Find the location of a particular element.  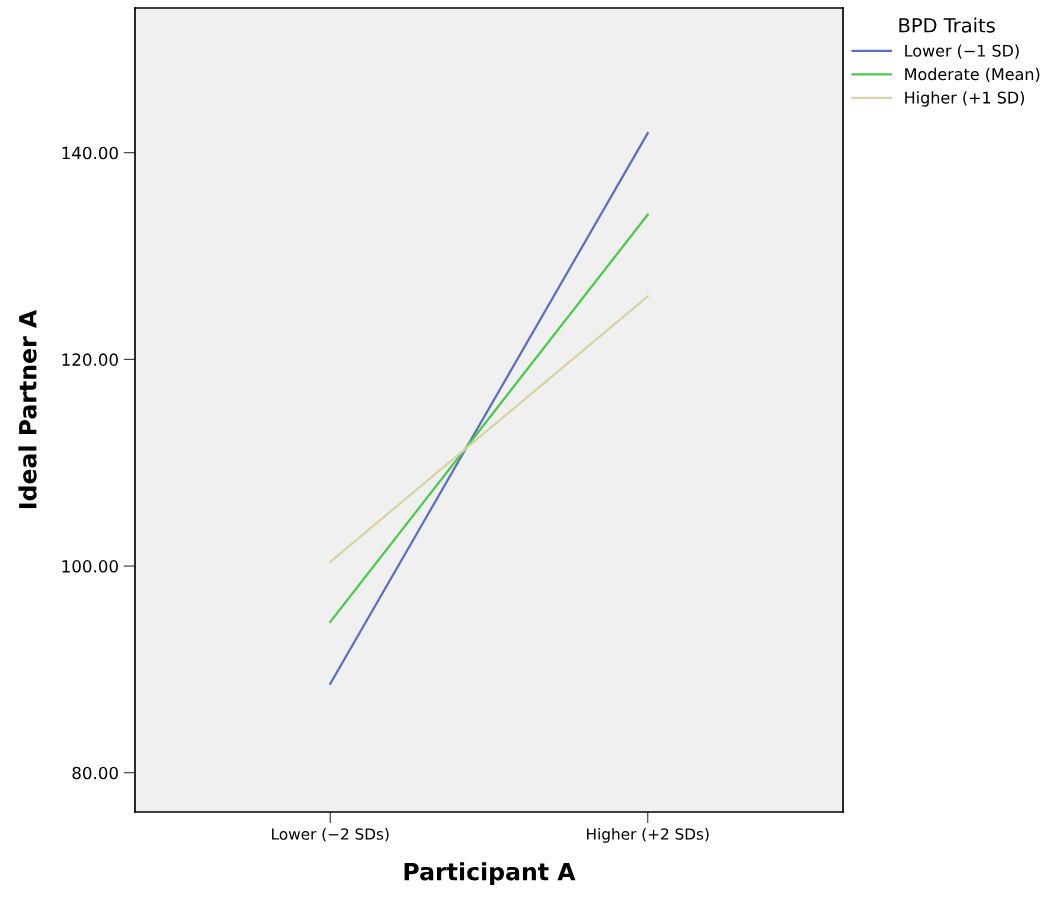

legend-label: Lower (−1 SD) is located at coordinates (962, 51).